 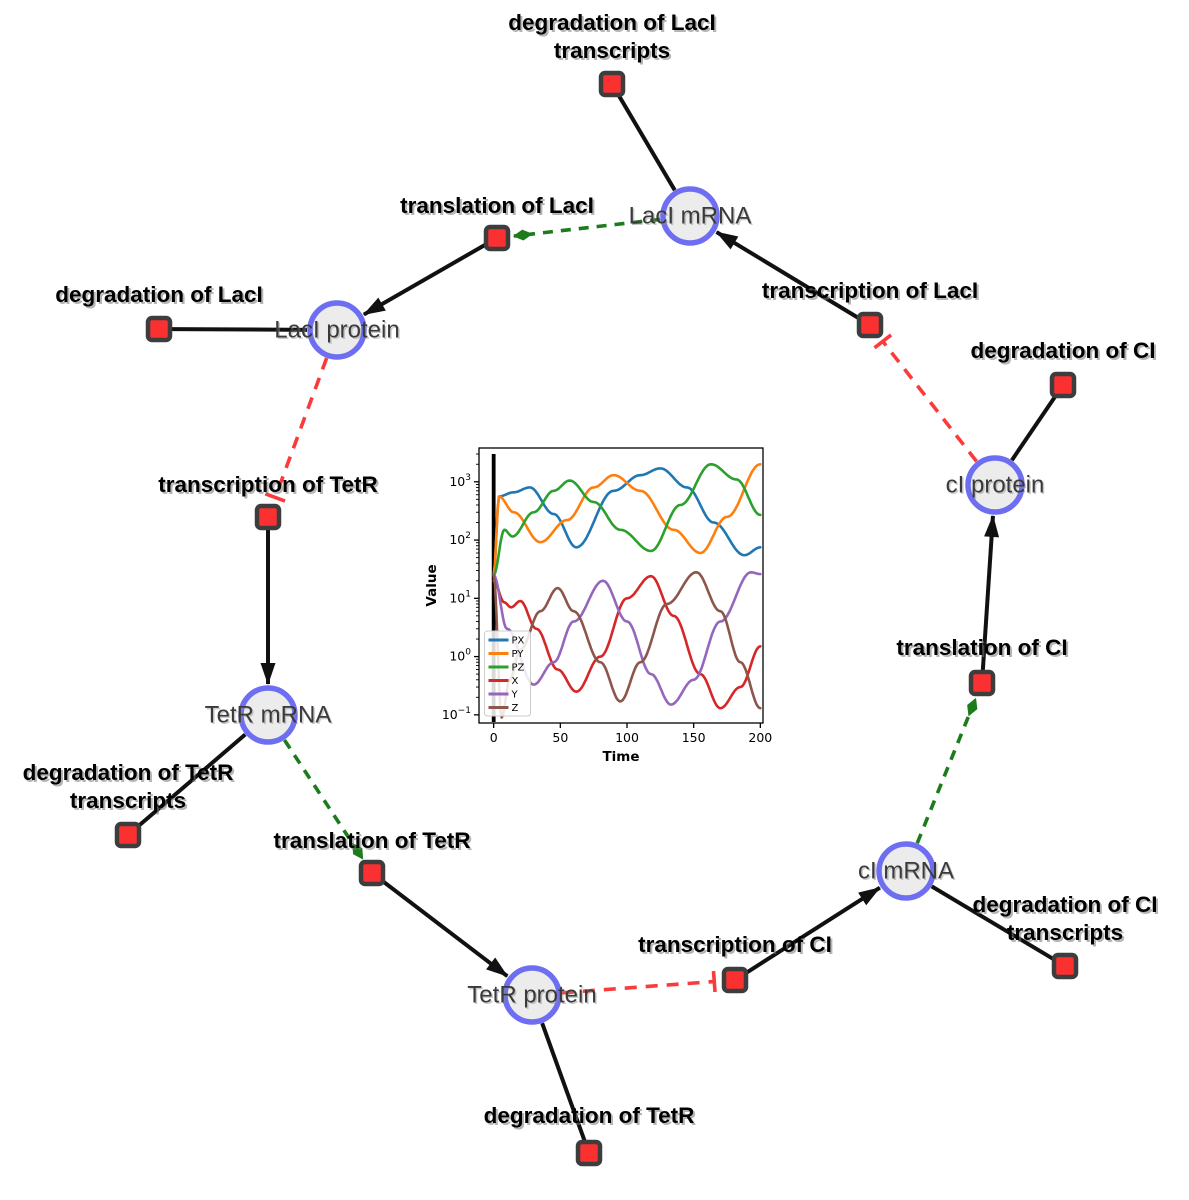 I want to click on reaction-node-transcription-tetr, so click(x=268, y=517).